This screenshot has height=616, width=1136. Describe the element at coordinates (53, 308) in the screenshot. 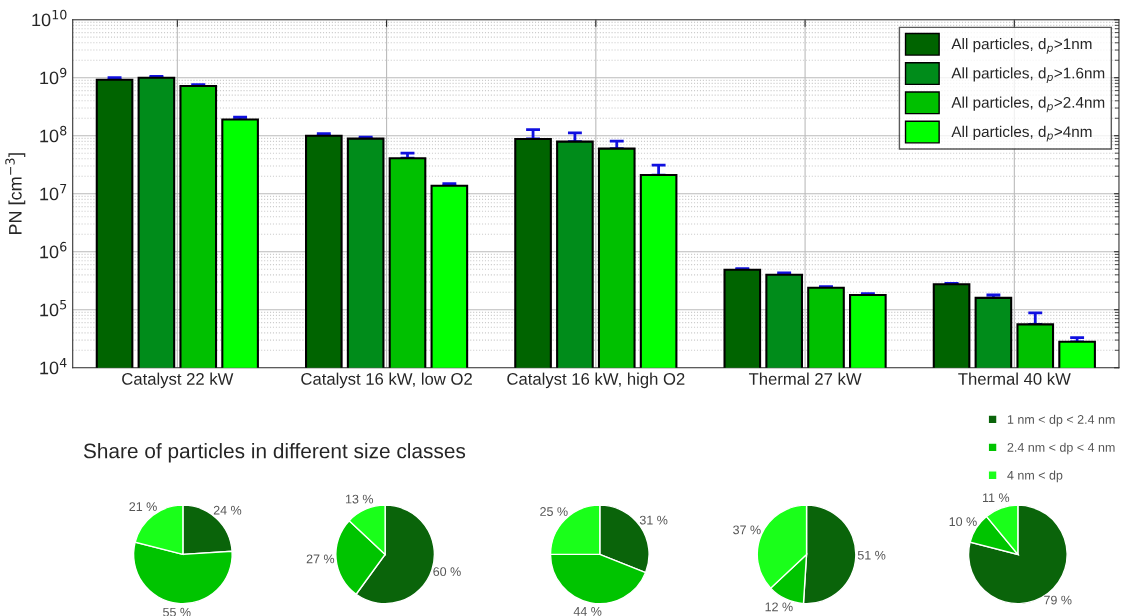

I see `y-tick-label: 10$^{5}$` at that location.